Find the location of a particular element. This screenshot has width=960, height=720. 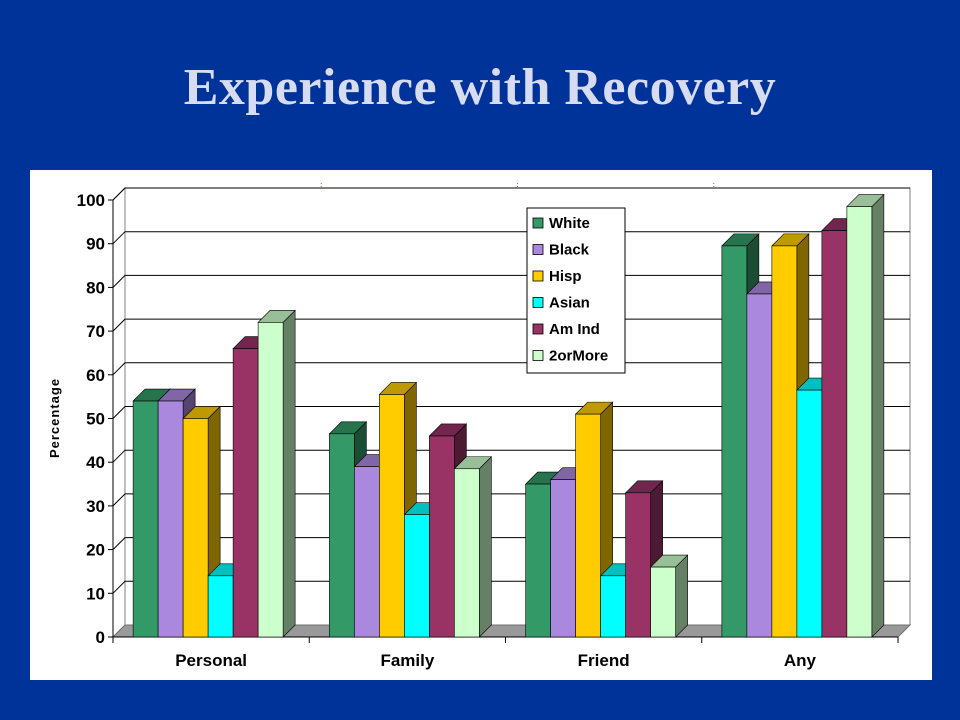

legend-entry: Black is located at coordinates (569, 250).